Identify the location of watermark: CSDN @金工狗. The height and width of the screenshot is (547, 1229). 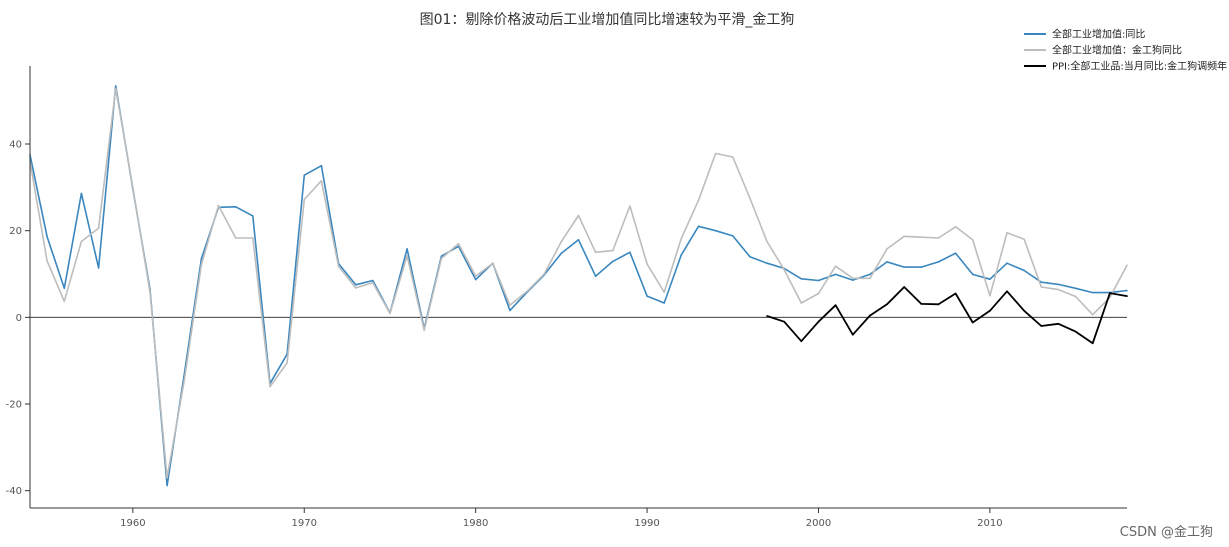
(1166, 532).